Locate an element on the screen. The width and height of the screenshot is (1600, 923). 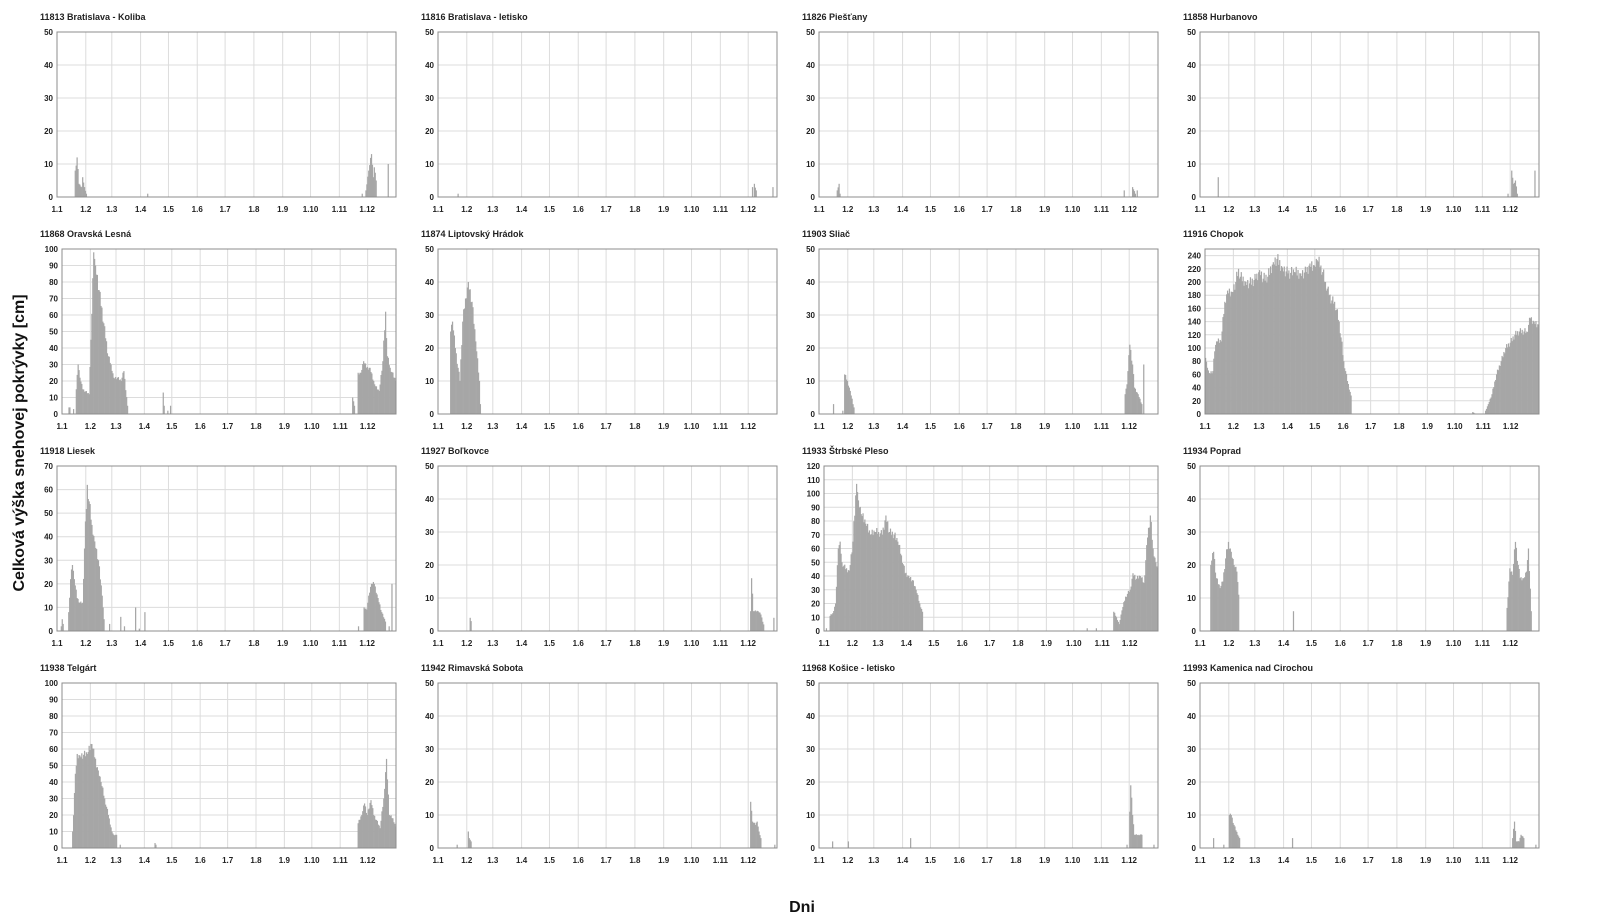
x-tick-label: 1.12 is located at coordinates (1129, 860).